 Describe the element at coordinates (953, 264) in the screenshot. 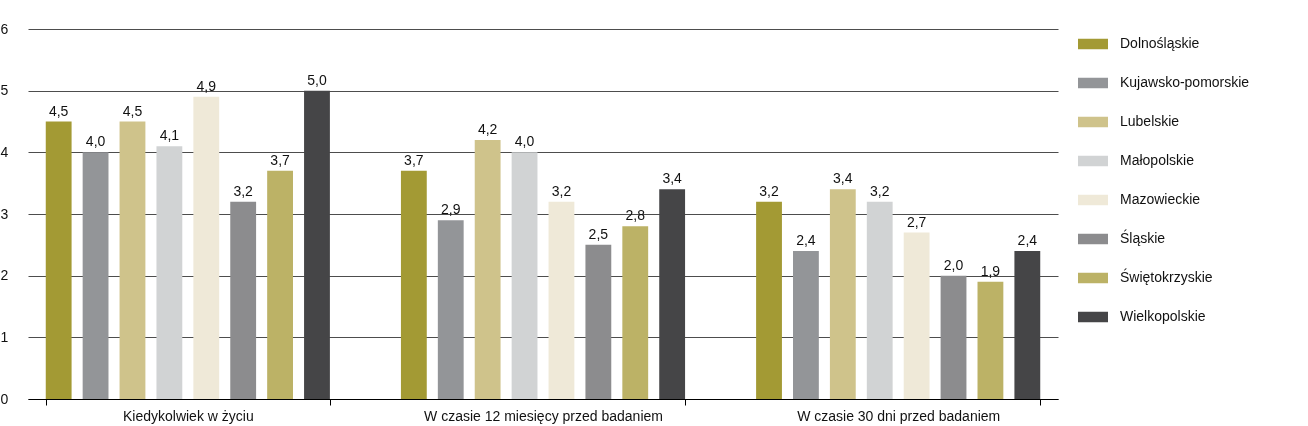

I see `data-label: 2,0` at that location.